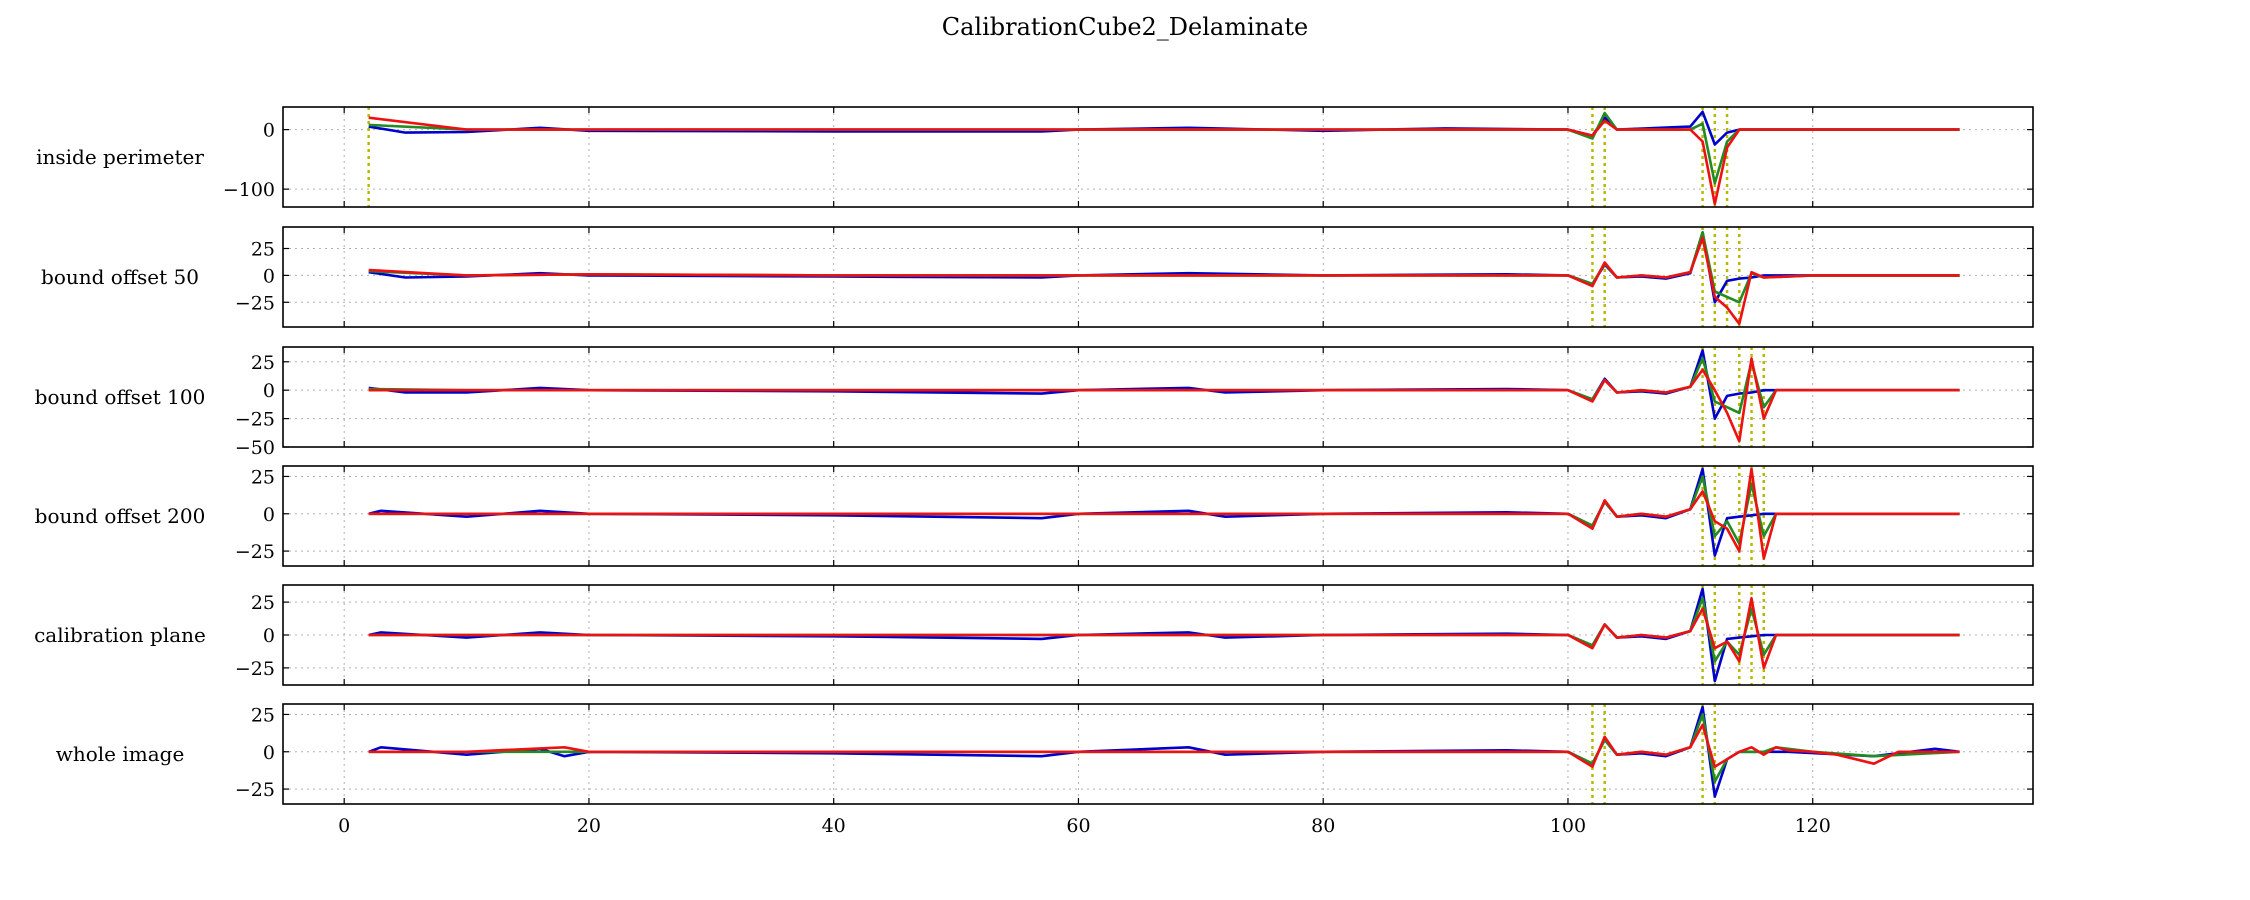 The image size is (2250, 900). I want to click on subplot-ylabel: calibration plane, so click(120, 635).